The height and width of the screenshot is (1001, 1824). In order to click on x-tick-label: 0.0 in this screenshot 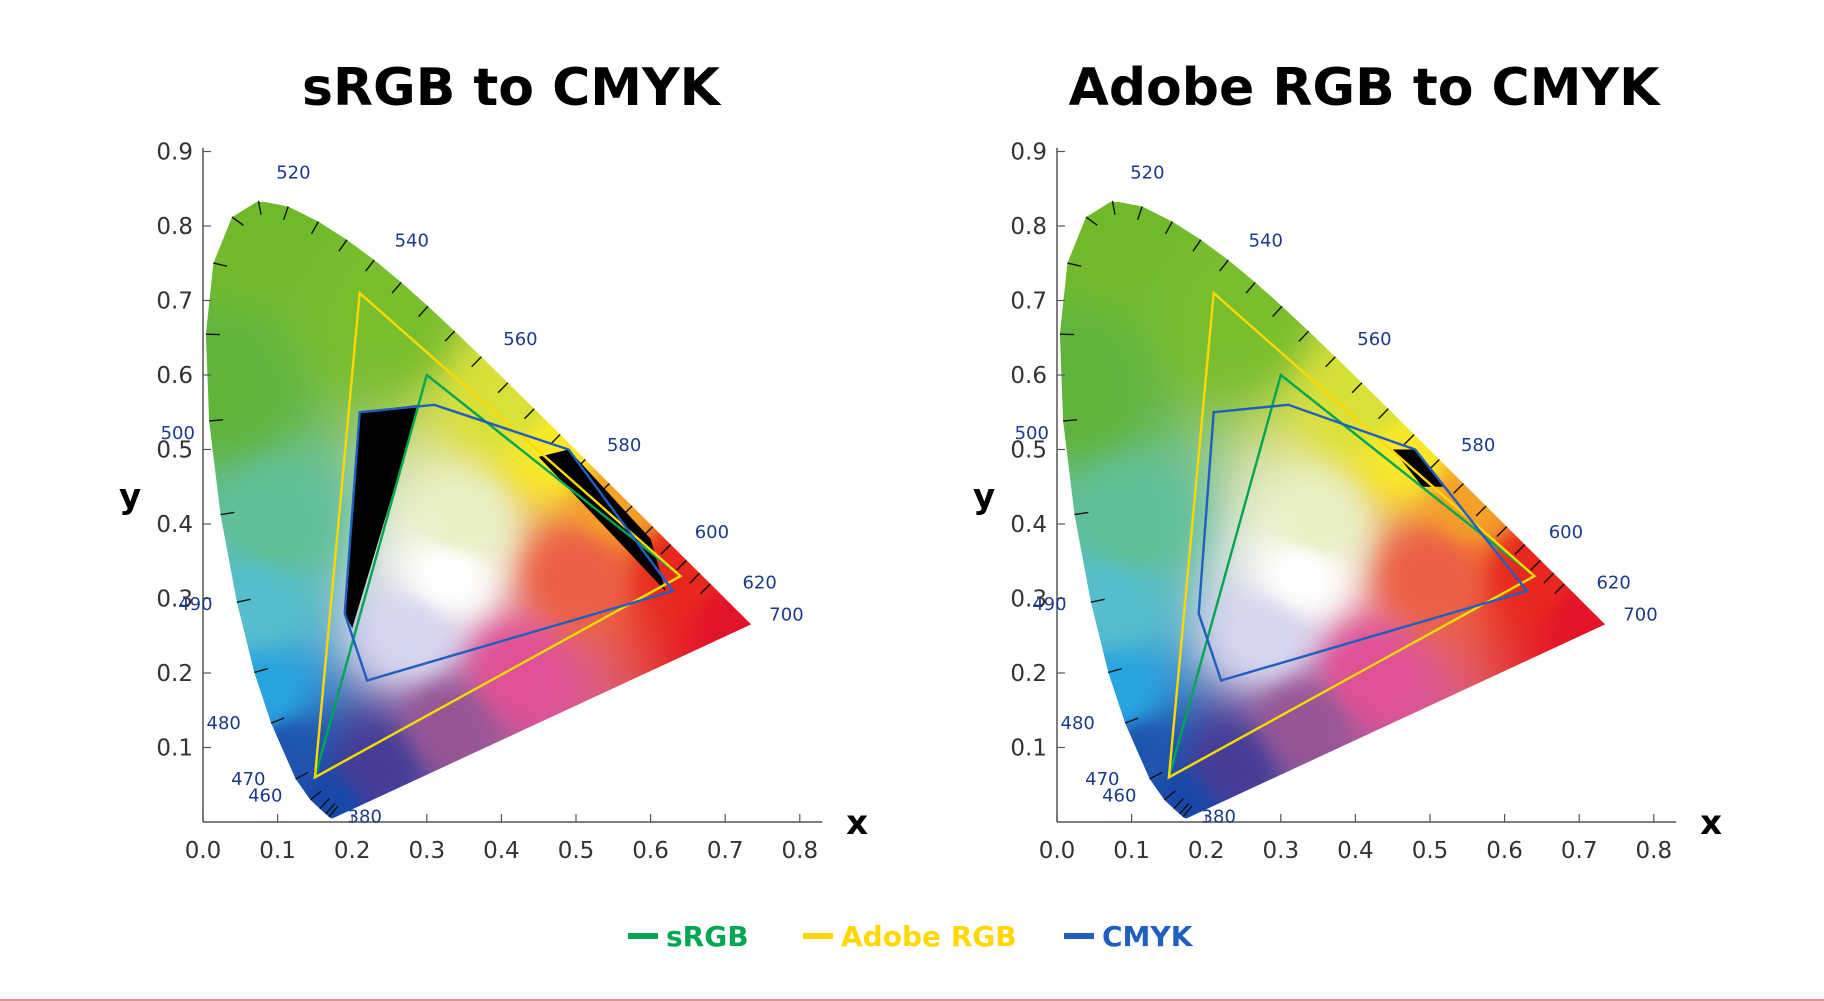, I will do `click(203, 851)`.